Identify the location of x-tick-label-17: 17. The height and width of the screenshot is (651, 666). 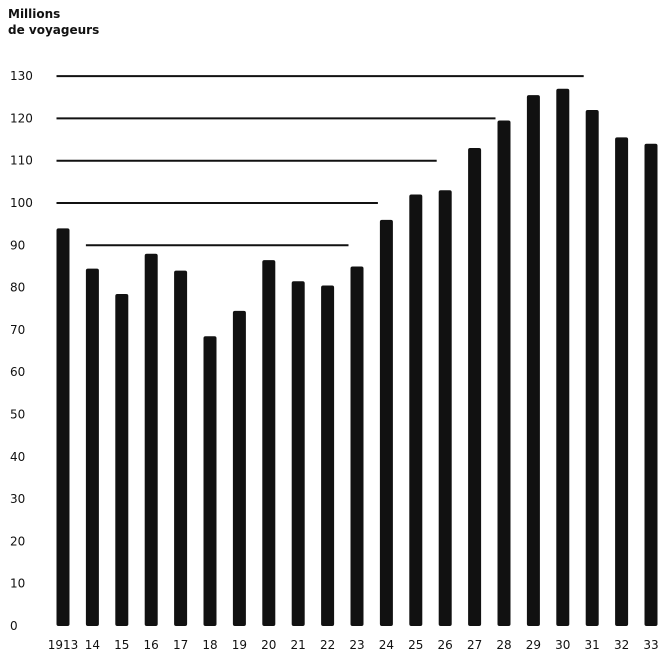
(180, 644).